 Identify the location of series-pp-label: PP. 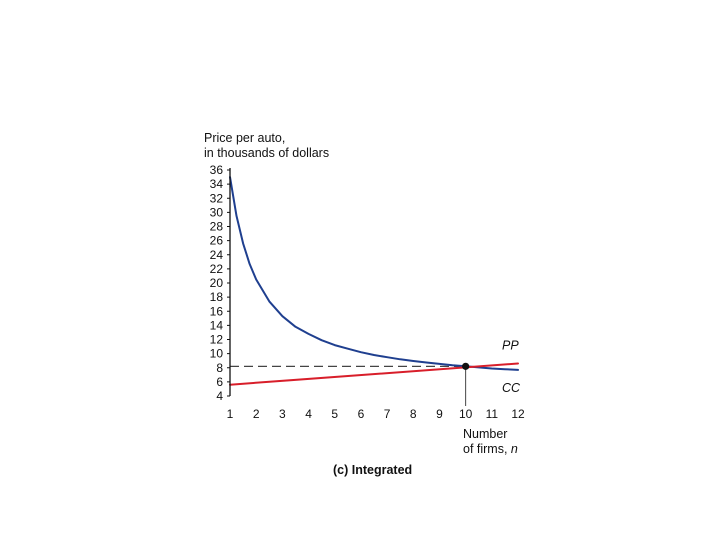
(510, 346).